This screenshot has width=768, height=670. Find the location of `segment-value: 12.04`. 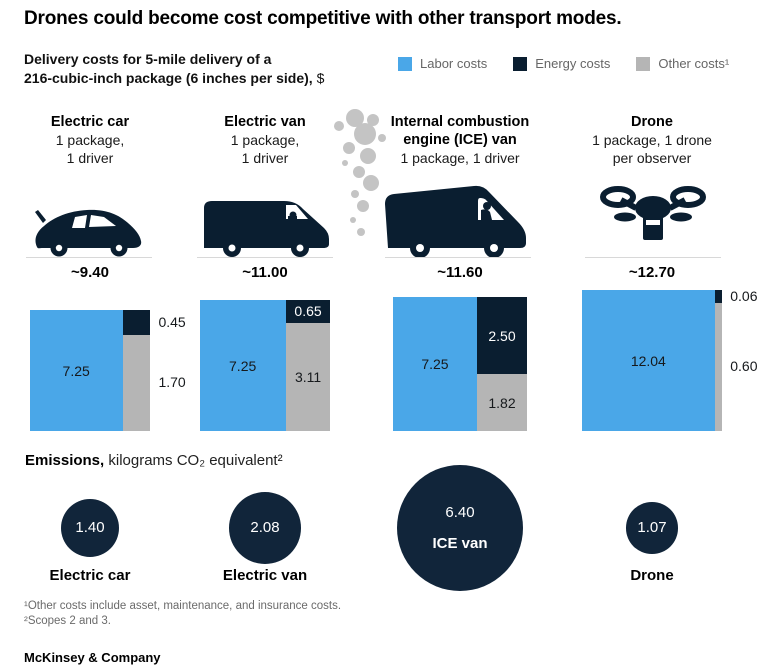

segment-value: 12.04 is located at coordinates (648, 360).